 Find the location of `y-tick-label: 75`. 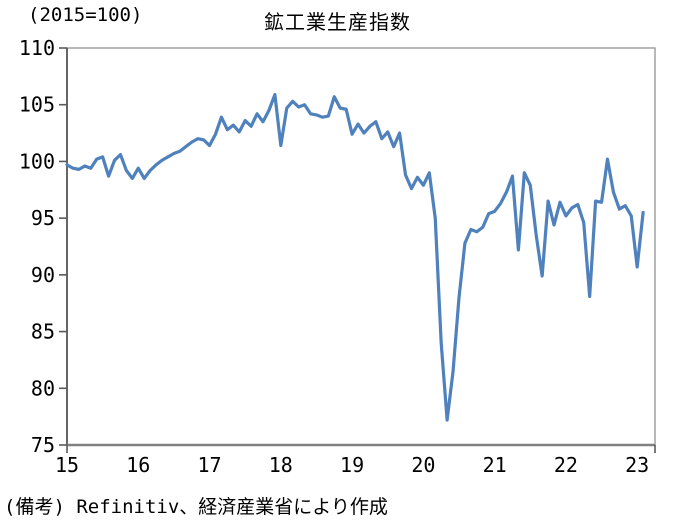

y-tick-label: 75 is located at coordinates (43, 445).